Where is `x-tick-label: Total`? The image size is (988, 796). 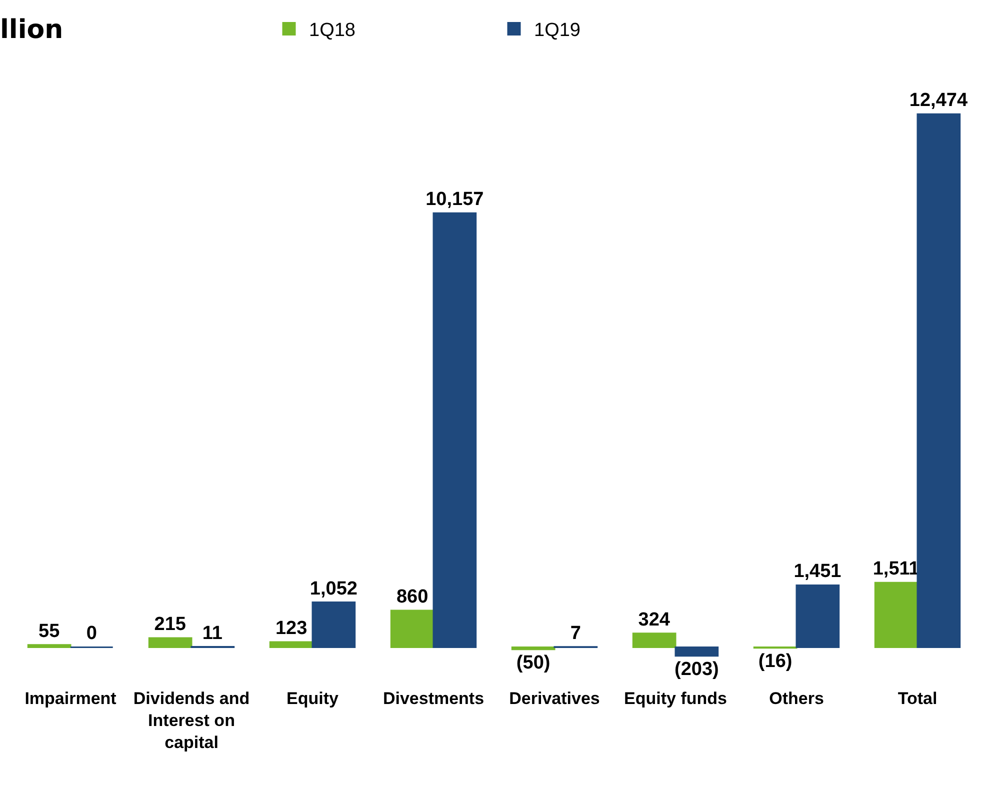
x-tick-label: Total is located at coordinates (918, 698).